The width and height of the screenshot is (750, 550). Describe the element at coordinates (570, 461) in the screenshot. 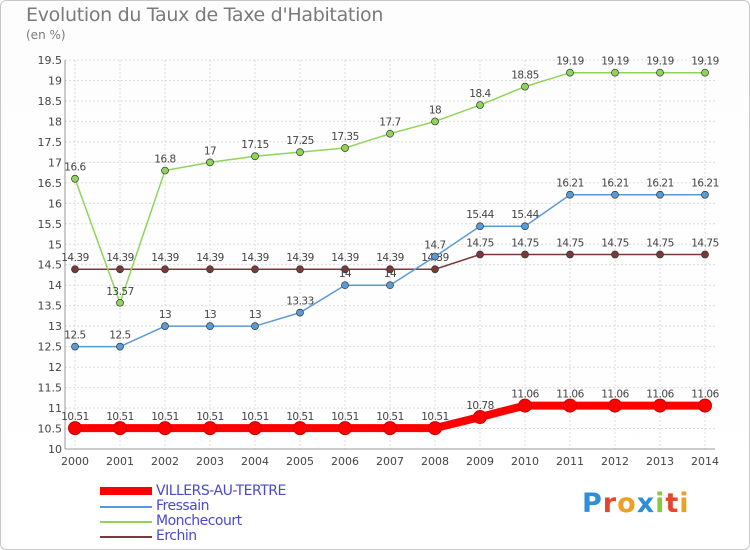

I see `x-tick-label: 2011` at that location.